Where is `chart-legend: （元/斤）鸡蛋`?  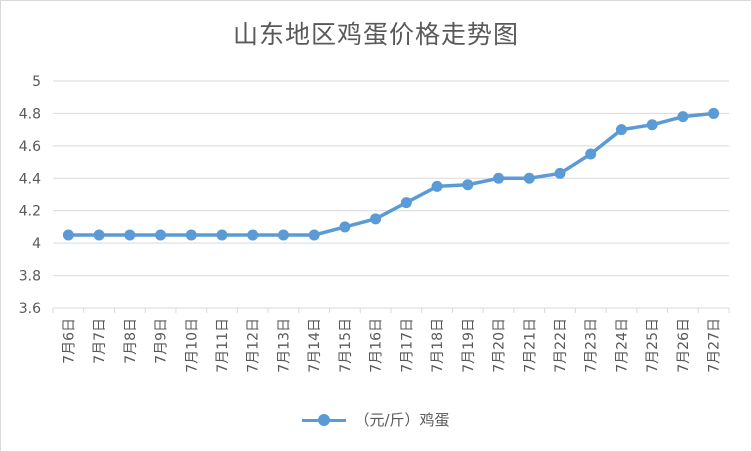
chart-legend: （元/斤）鸡蛋 is located at coordinates (376, 419).